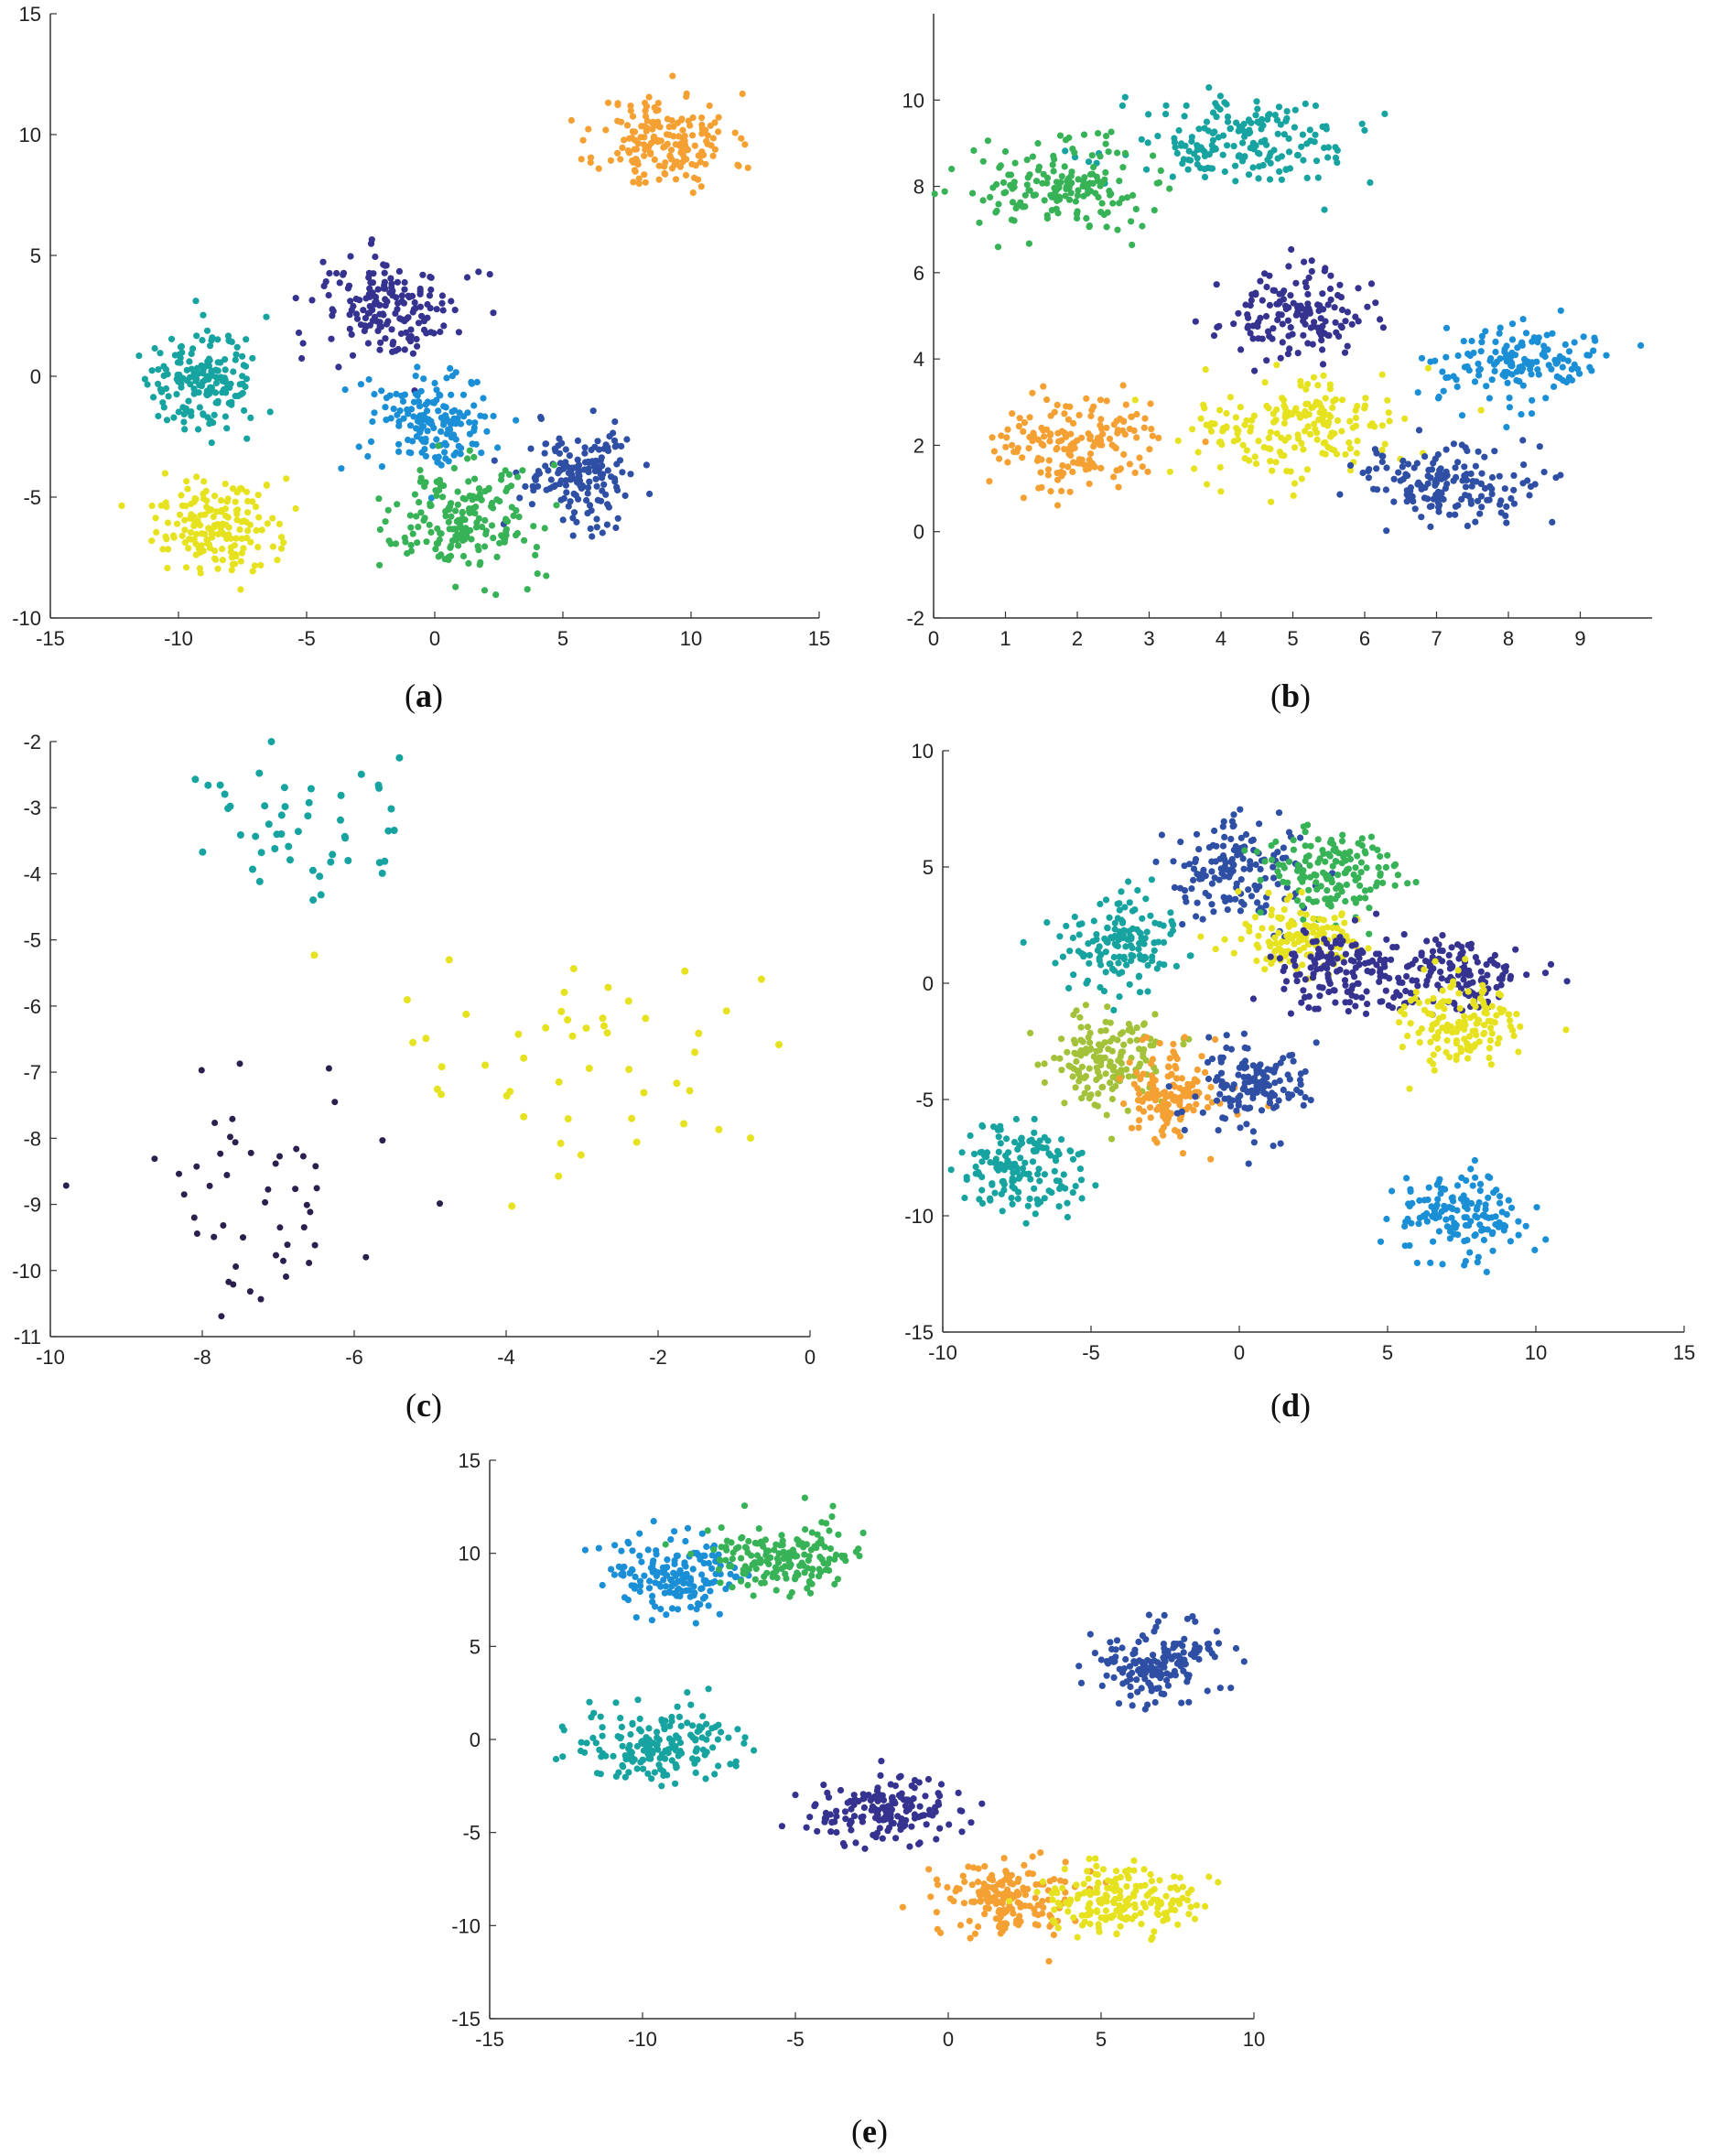 The image size is (1718, 2156). What do you see at coordinates (659, 134) in the screenshot?
I see `series-cluster-orange` at bounding box center [659, 134].